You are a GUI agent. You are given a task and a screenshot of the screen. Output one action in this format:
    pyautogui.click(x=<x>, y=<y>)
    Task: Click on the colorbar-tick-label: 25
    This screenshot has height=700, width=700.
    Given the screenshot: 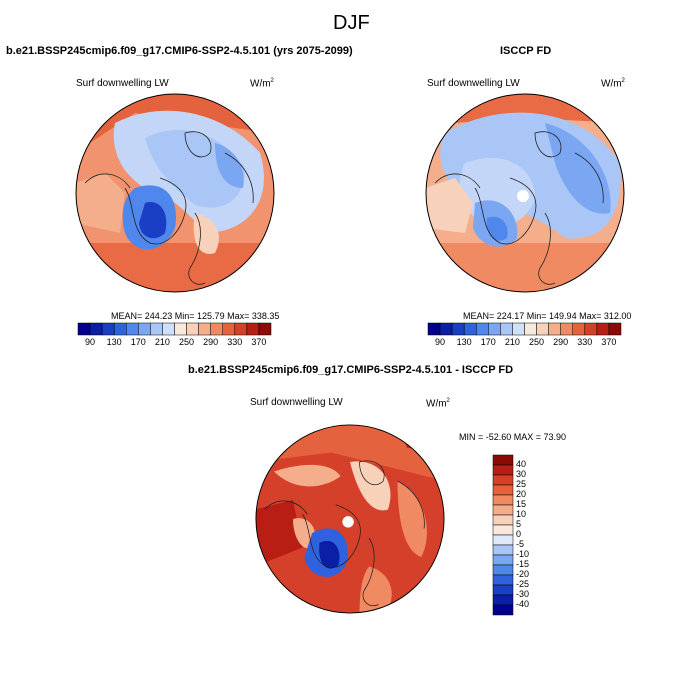 What is the action you would take?
    pyautogui.click(x=521, y=484)
    